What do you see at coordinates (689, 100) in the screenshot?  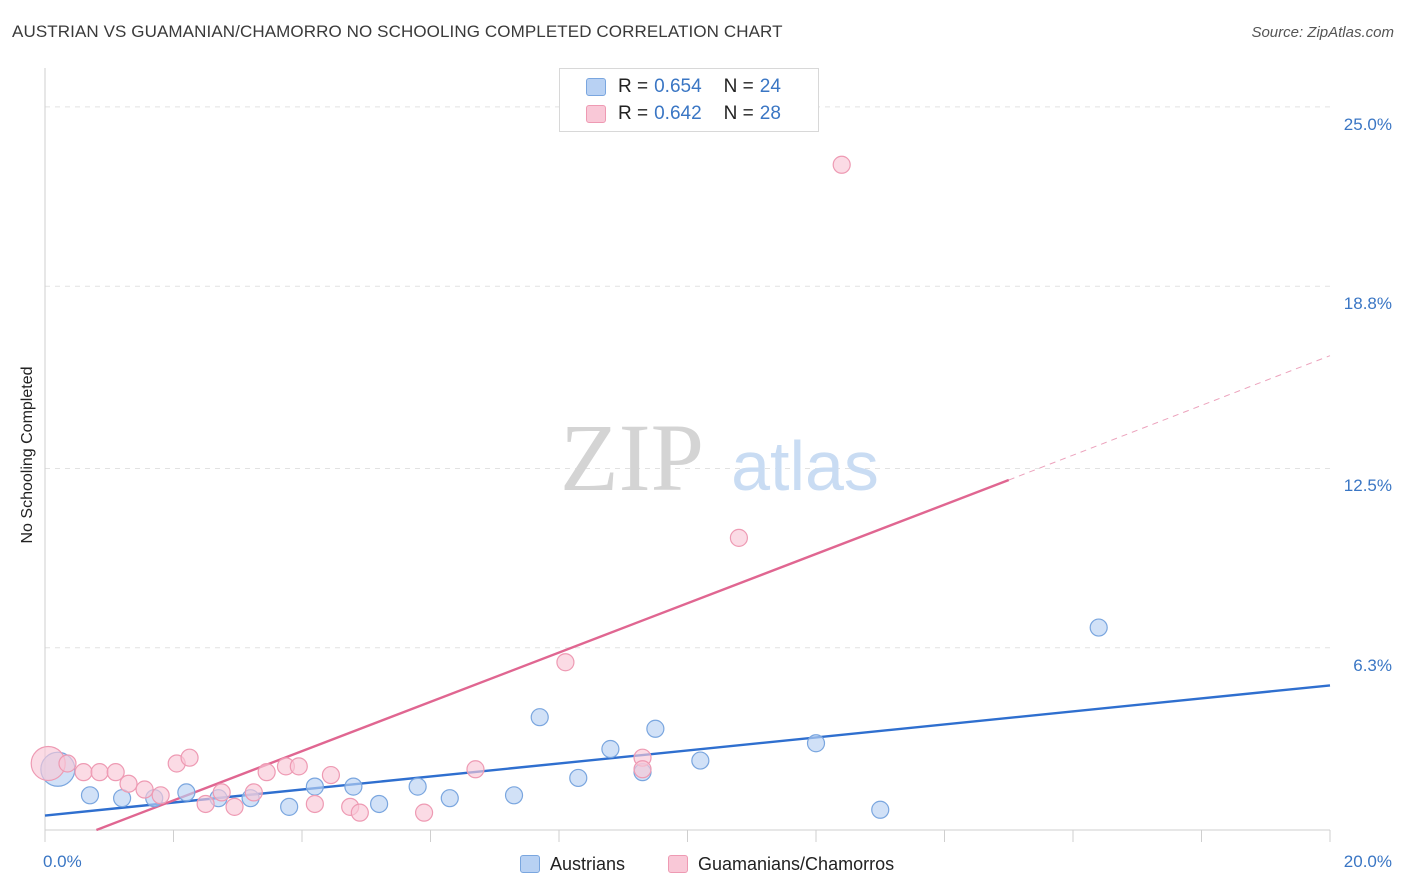 I see `stats-legend: R = 0.654 N = 24 R = 0.642 N = 28` at bounding box center [689, 100].